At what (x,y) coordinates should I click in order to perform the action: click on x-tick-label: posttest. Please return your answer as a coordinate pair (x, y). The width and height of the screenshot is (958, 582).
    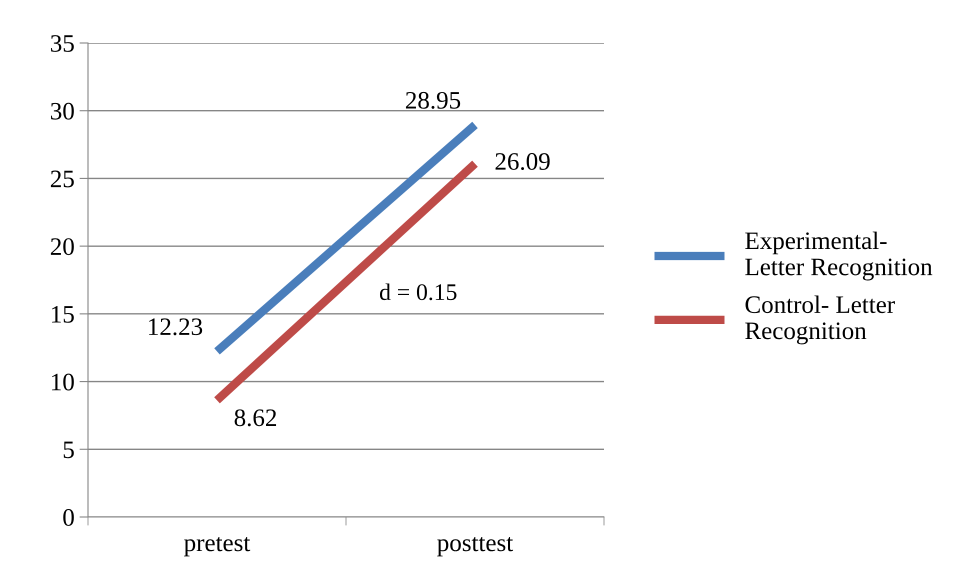
    Looking at the image, I should click on (475, 546).